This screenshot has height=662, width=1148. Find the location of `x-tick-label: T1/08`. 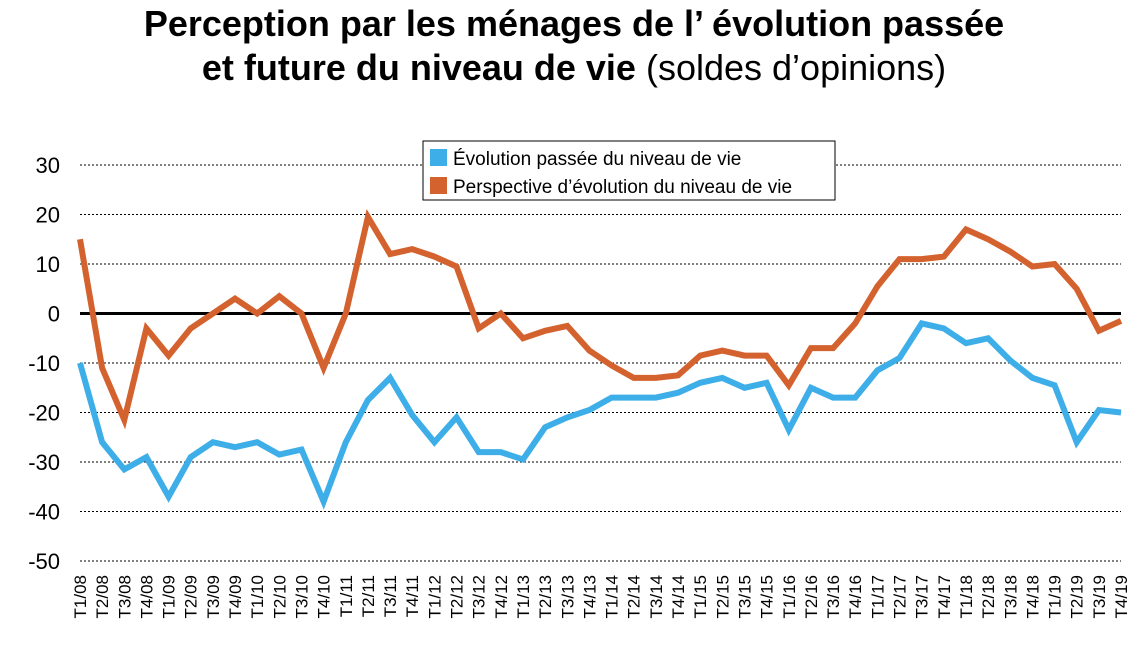

x-tick-label: T1/08 is located at coordinates (80, 596).